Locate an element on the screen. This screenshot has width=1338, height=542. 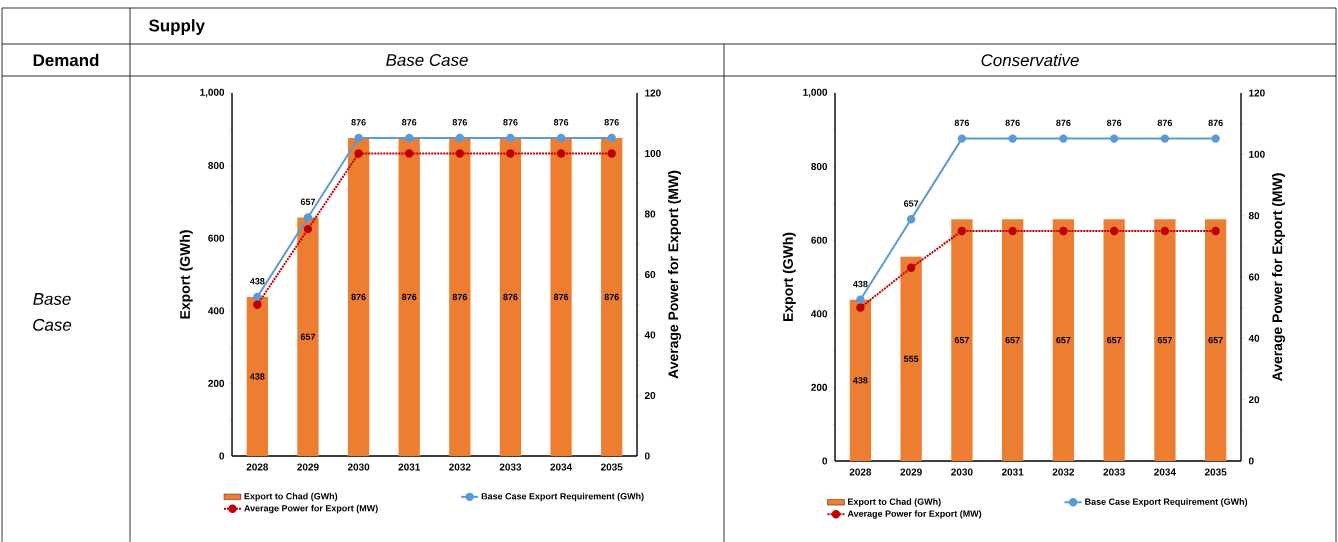
text: Demand is located at coordinates (66, 60).